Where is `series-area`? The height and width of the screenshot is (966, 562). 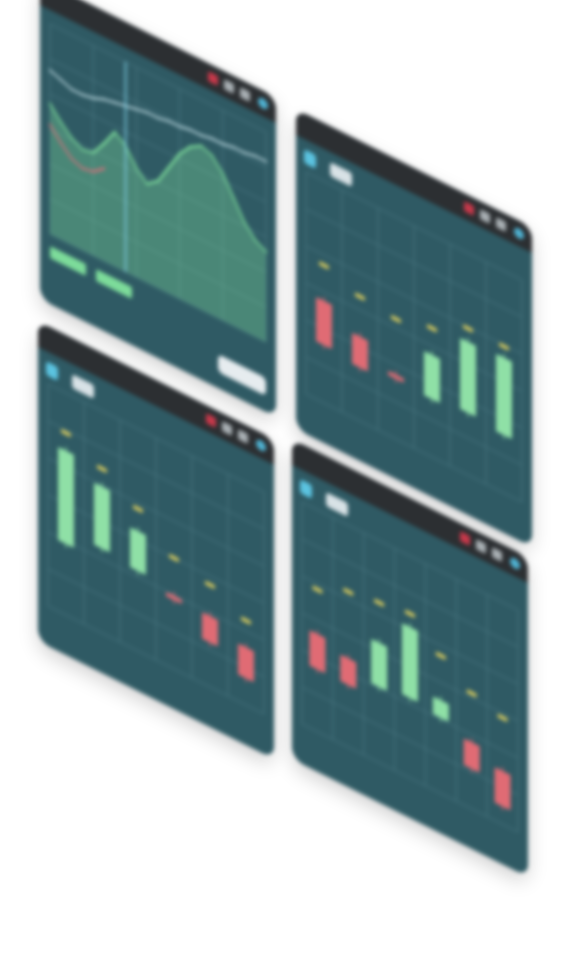 series-area is located at coordinates (158, 222).